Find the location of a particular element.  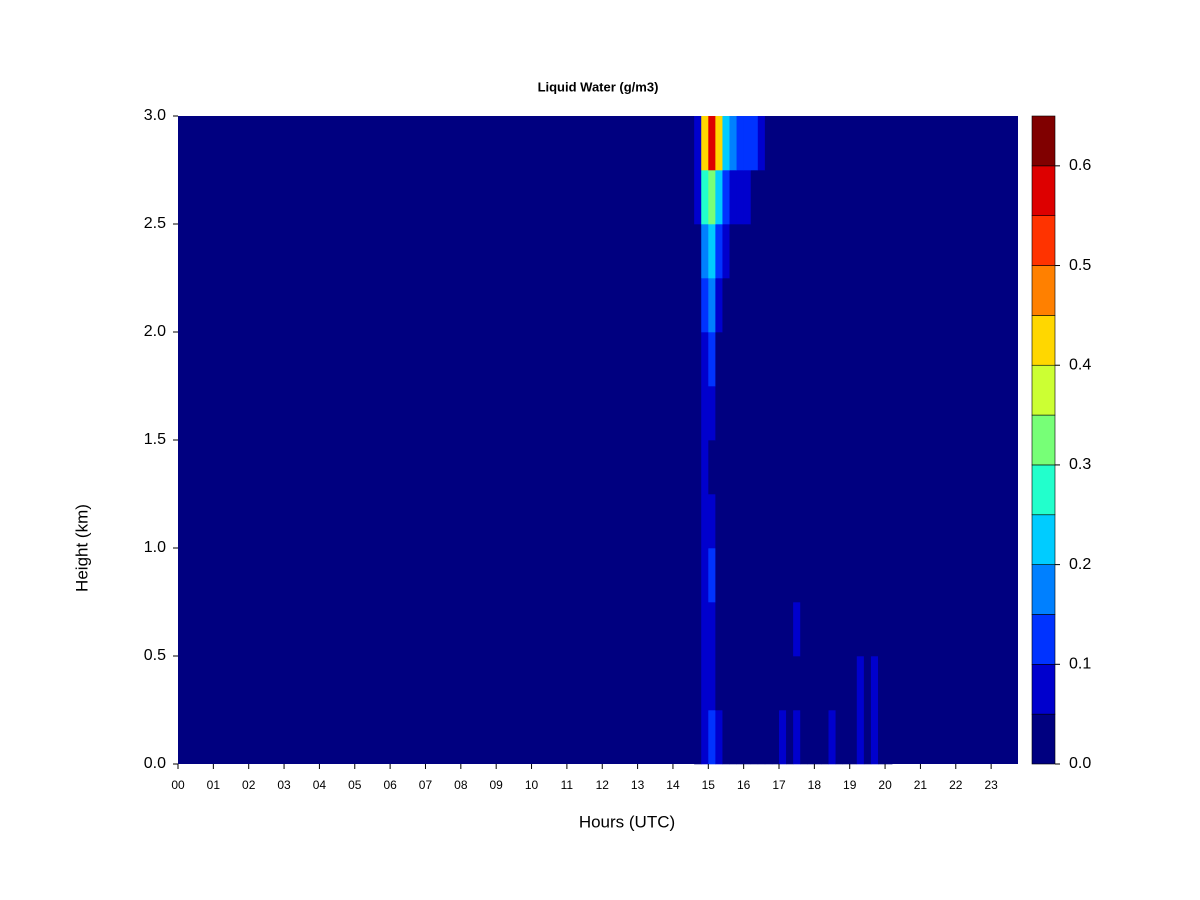

colorbar-tick-label: 0.6 is located at coordinates (1080, 165).